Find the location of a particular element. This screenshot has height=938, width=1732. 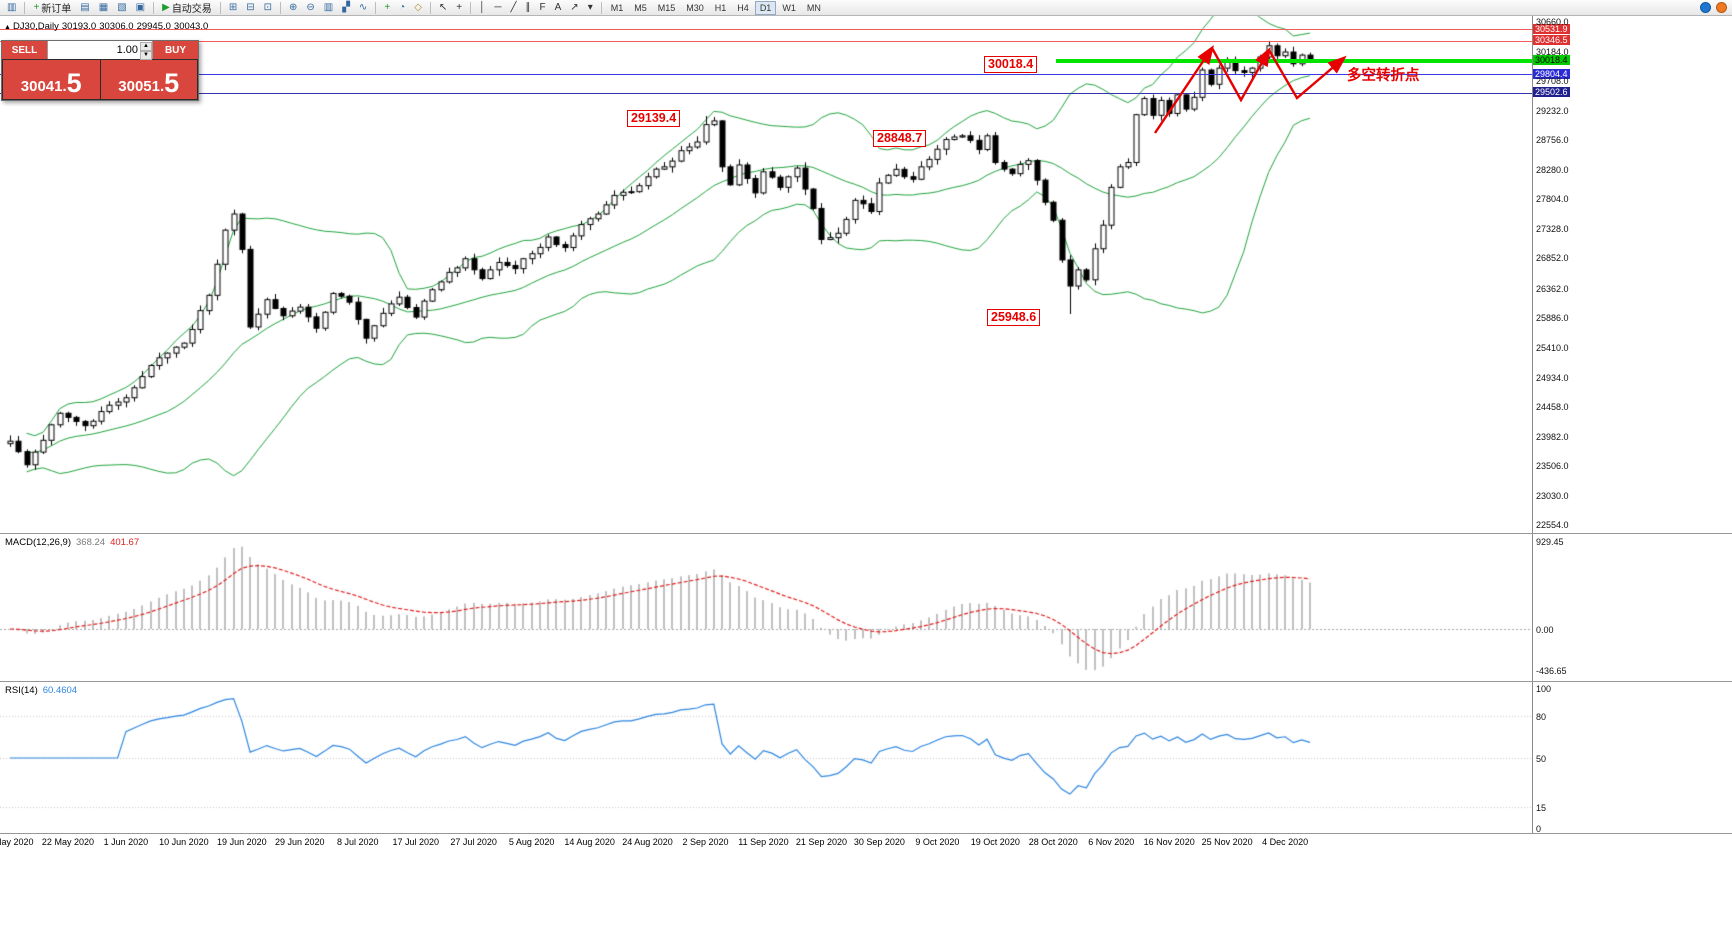

timeframe-m1-button: M1 is located at coordinates (617, 7).